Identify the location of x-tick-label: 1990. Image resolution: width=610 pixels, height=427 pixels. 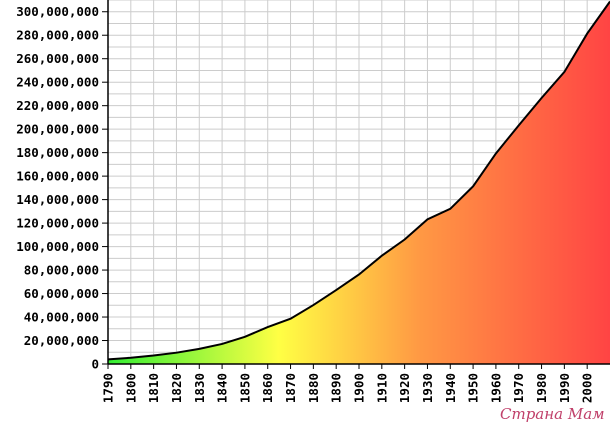
(564, 388).